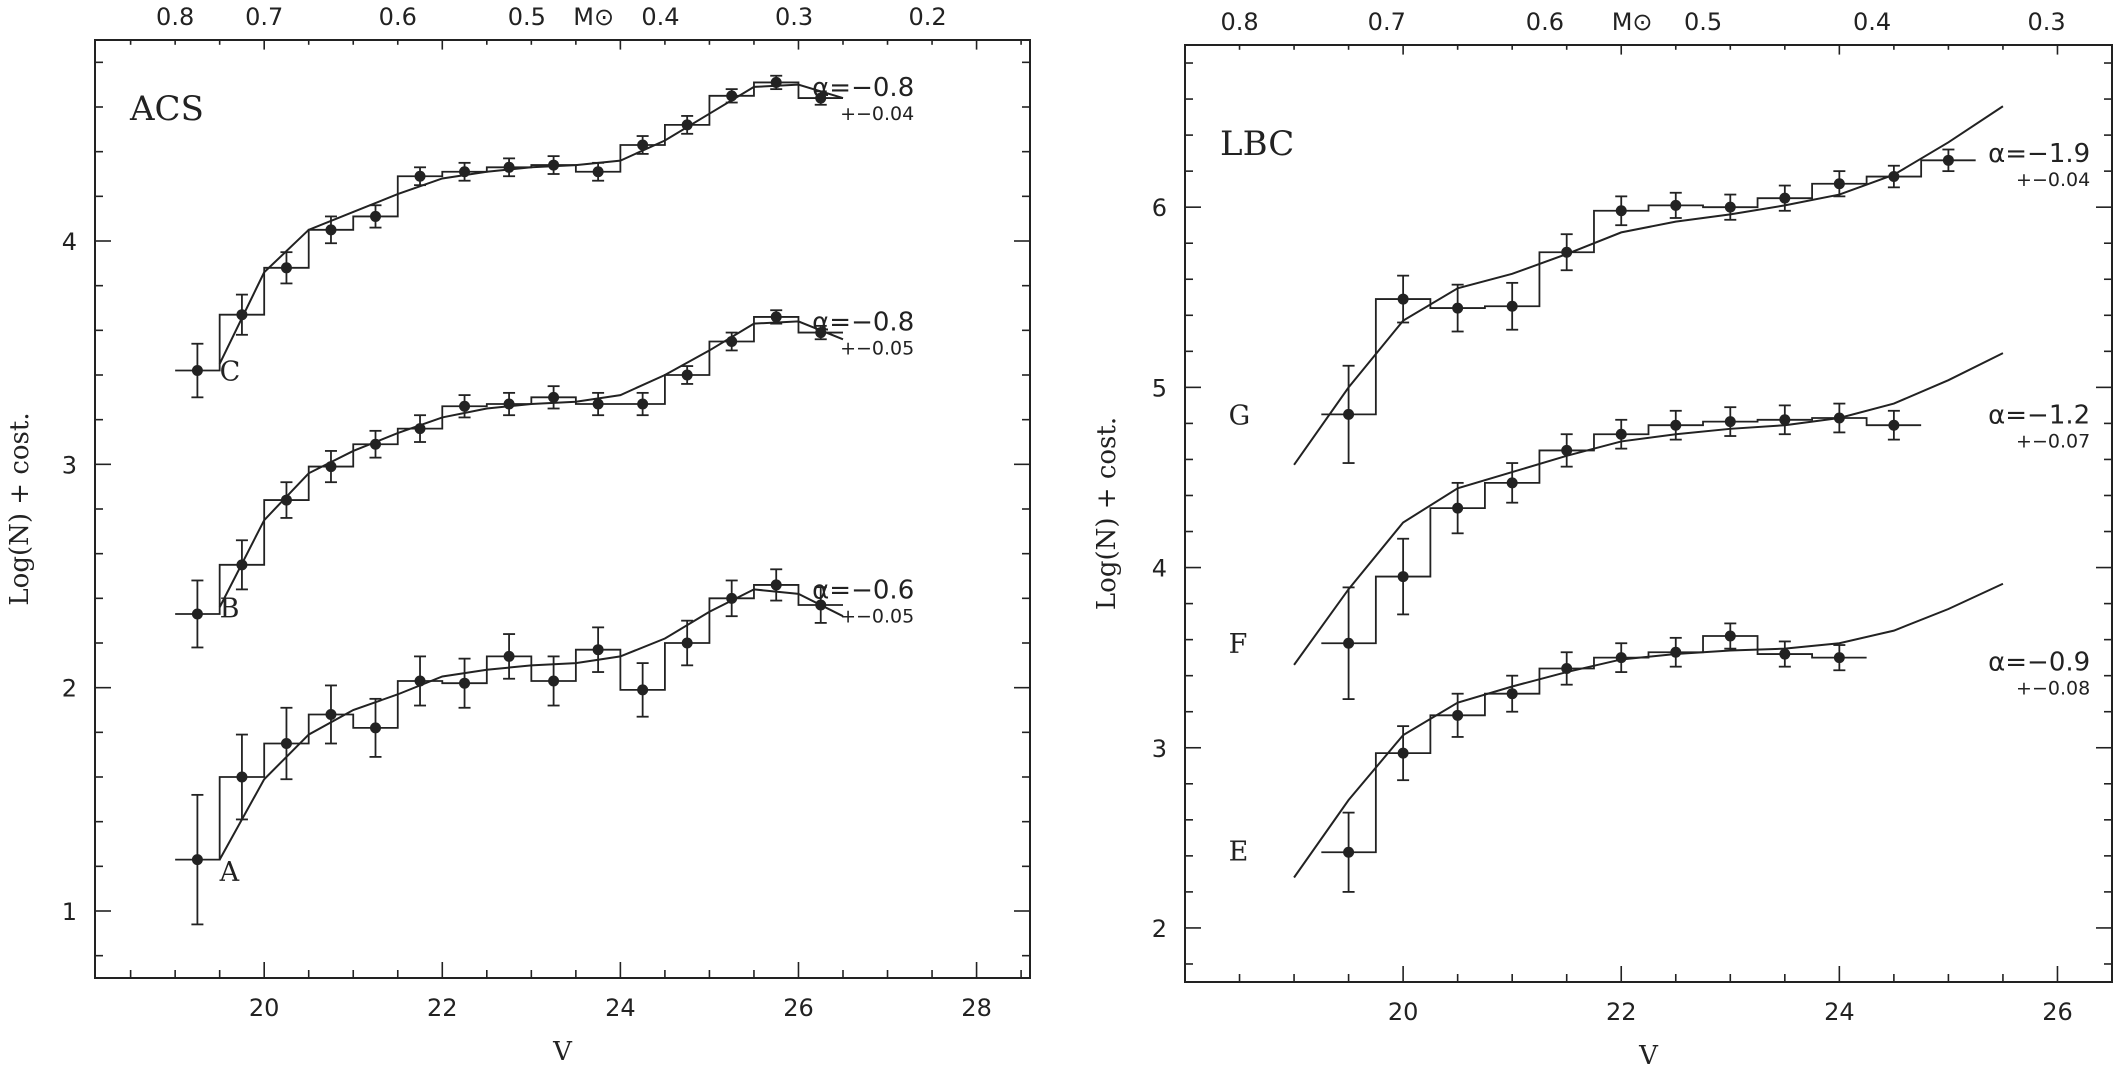 The width and height of the screenshot is (2123, 1068). Describe the element at coordinates (877, 616) in the screenshot. I see `alpha-error: +−0.05` at that location.